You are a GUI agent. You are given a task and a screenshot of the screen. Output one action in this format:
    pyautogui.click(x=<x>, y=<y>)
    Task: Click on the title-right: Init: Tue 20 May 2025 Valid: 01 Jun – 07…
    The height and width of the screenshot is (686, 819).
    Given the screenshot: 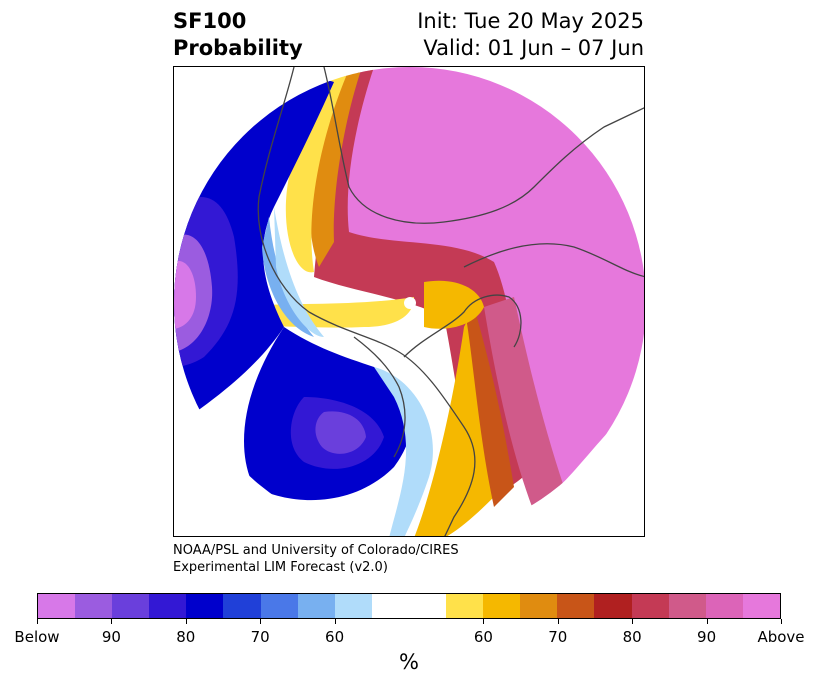 What is the action you would take?
    pyautogui.click(x=530, y=35)
    